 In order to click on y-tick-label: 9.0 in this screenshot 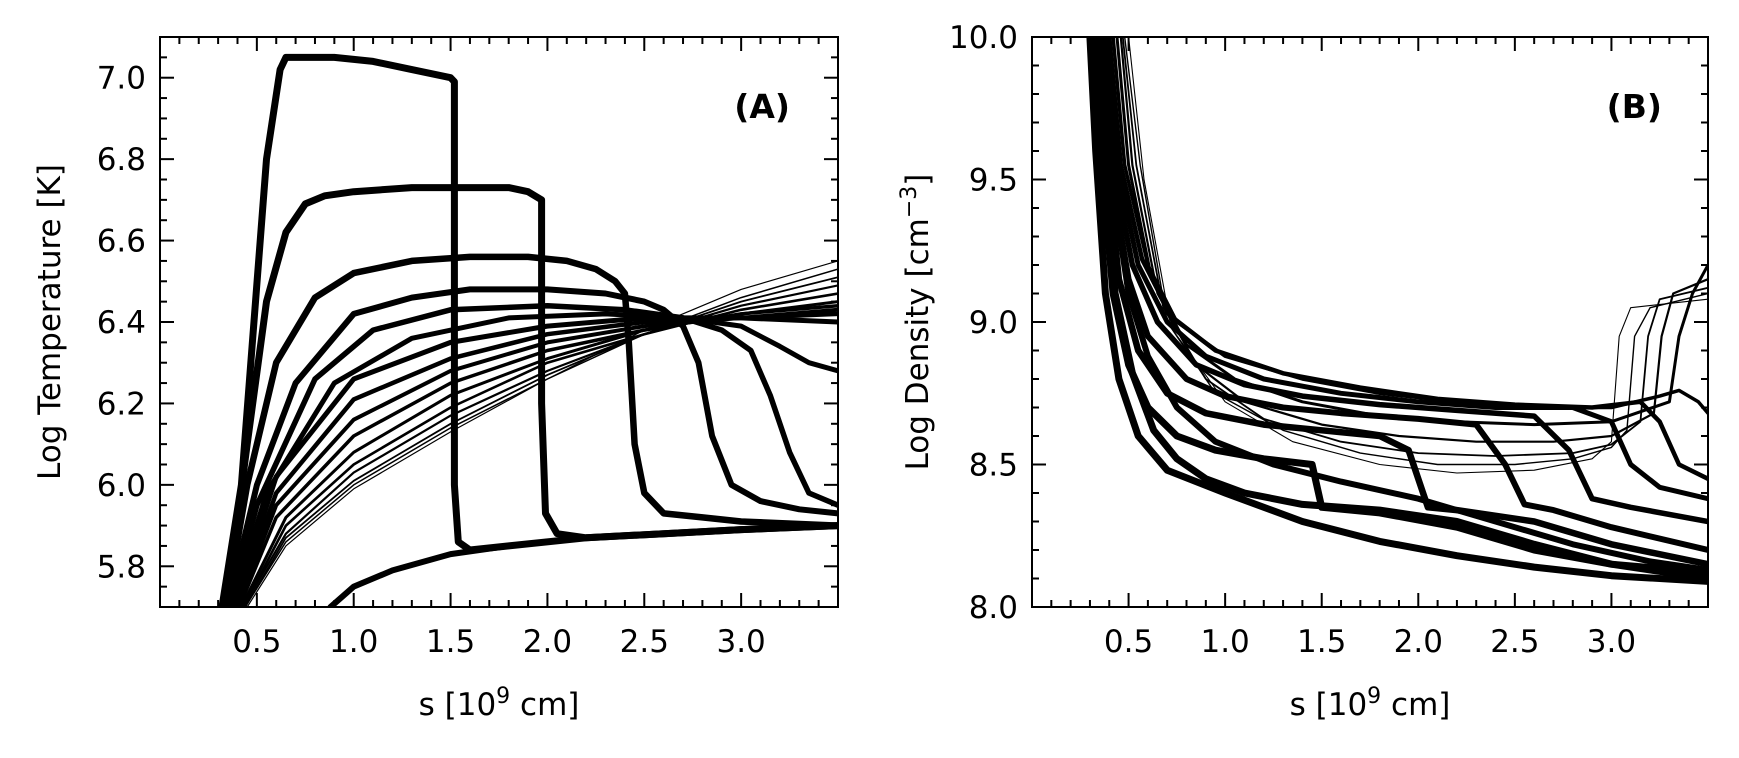, I will do `click(993, 323)`.